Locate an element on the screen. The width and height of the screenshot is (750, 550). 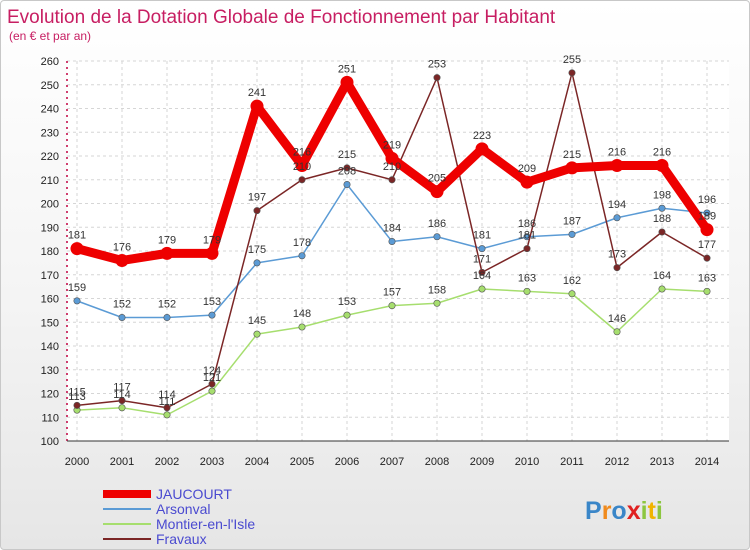
x-tick-label: 2005 is located at coordinates (302, 462).